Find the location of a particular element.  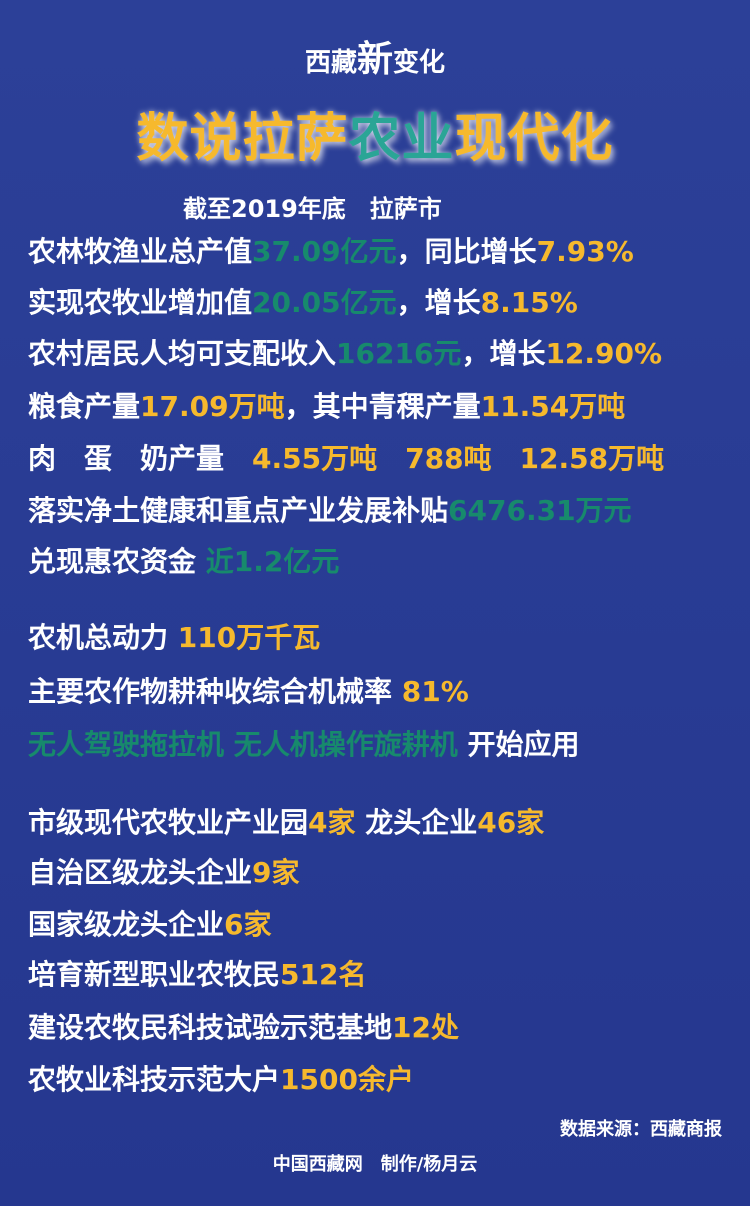

stat-value: 6家 is located at coordinates (248, 924).